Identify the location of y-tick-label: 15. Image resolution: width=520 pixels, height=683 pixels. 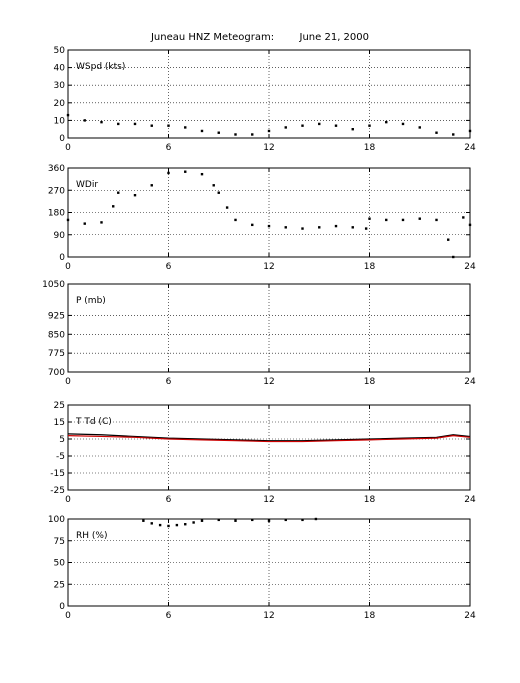
(59, 423).